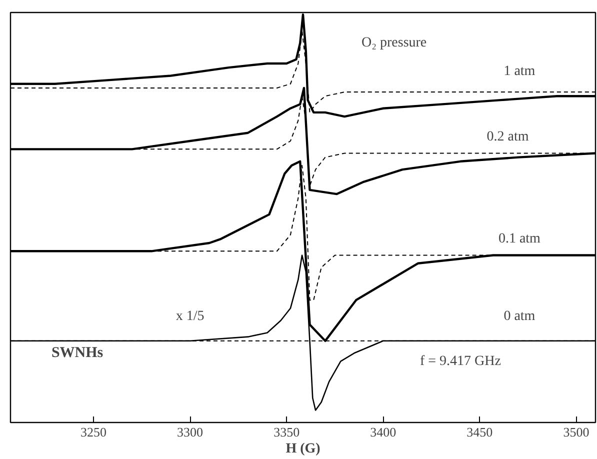 The image size is (597, 459). I want to click on x-tick-label: 3350, so click(287, 432).